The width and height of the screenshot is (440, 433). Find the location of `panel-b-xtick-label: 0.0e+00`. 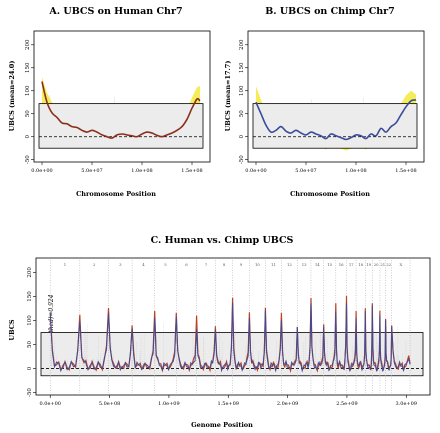

panel-b-xtick-label: 0.0e+00 is located at coordinates (255, 171).